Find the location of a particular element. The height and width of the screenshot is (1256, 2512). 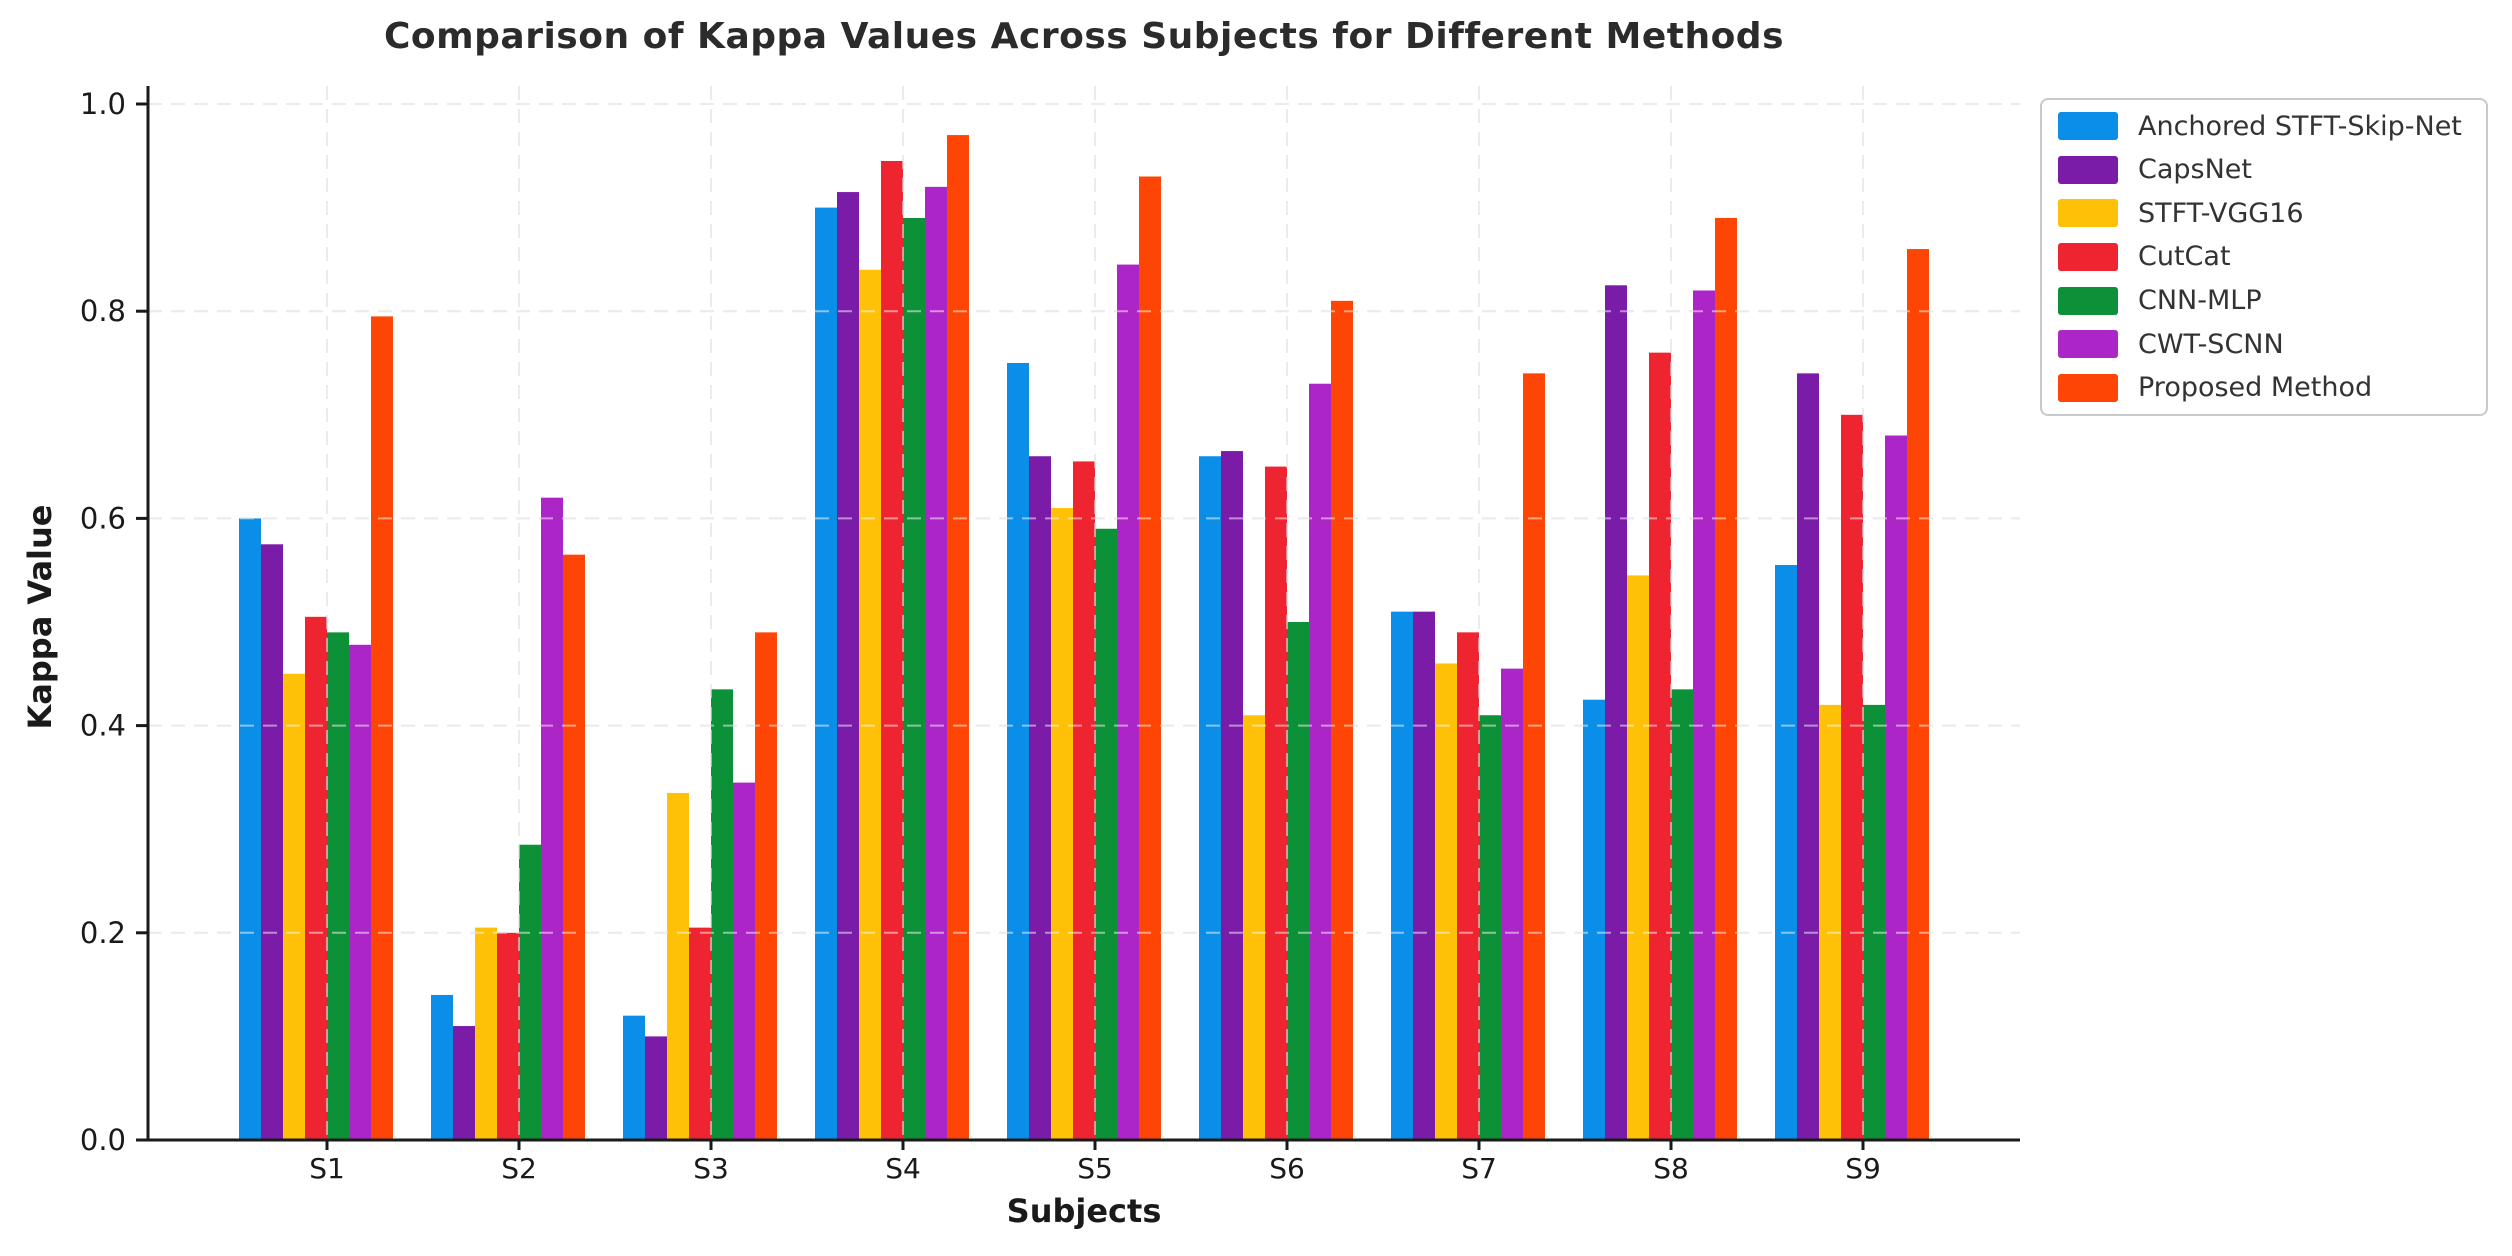

x-tick-label: S5 is located at coordinates (1095, 1168).